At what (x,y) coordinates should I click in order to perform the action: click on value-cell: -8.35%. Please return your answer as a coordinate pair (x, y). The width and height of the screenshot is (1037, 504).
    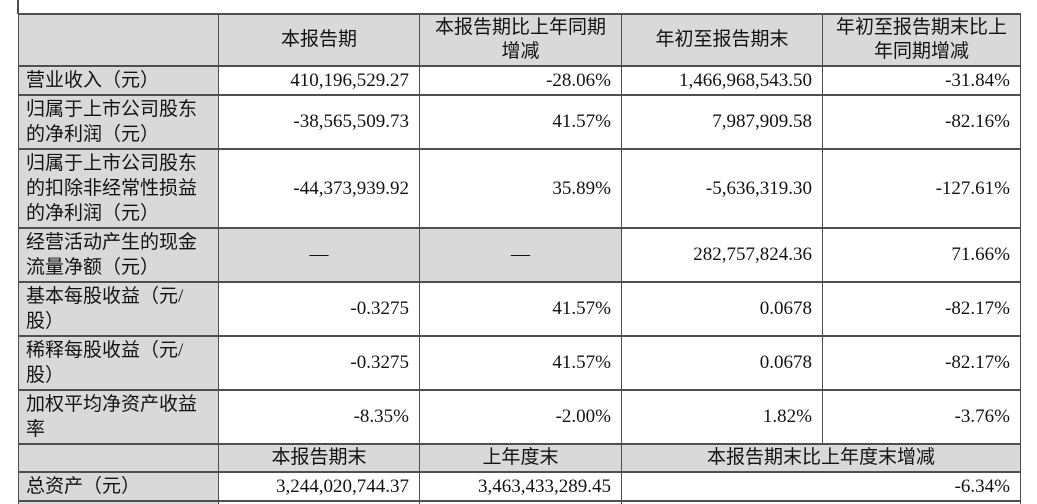
    Looking at the image, I should click on (319, 417).